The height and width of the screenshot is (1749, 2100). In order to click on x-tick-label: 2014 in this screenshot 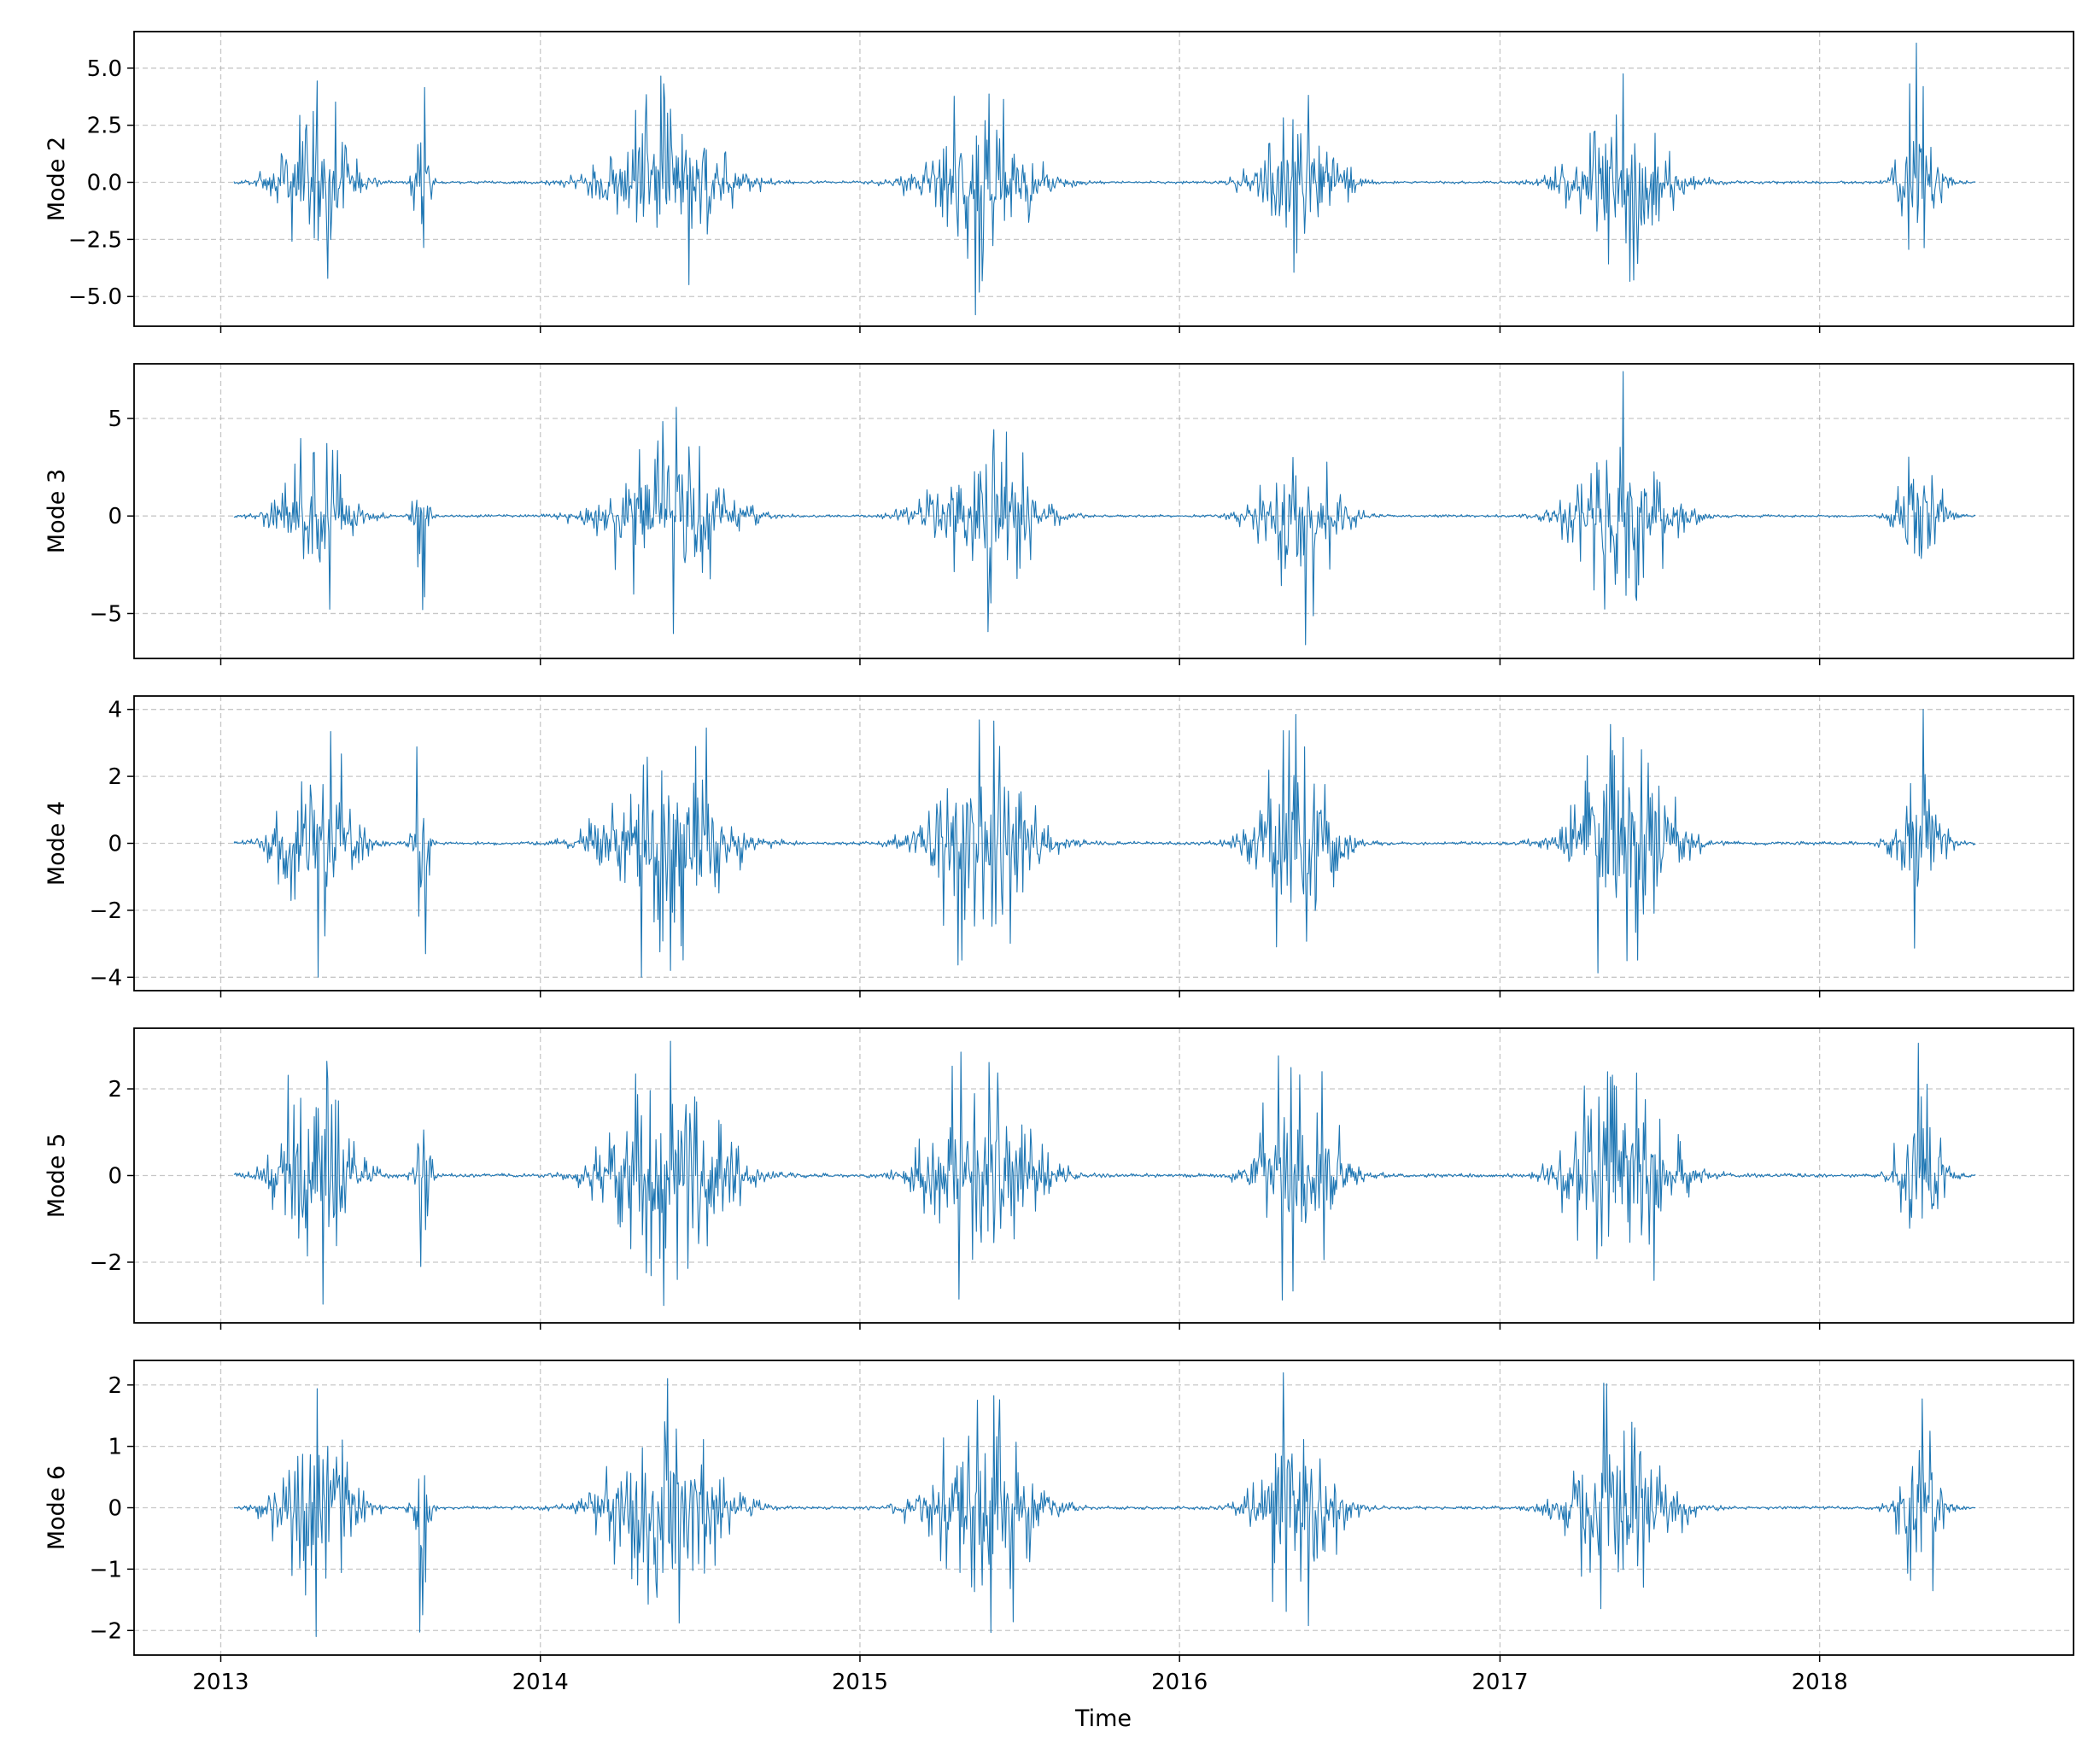, I will do `click(540, 1682)`.